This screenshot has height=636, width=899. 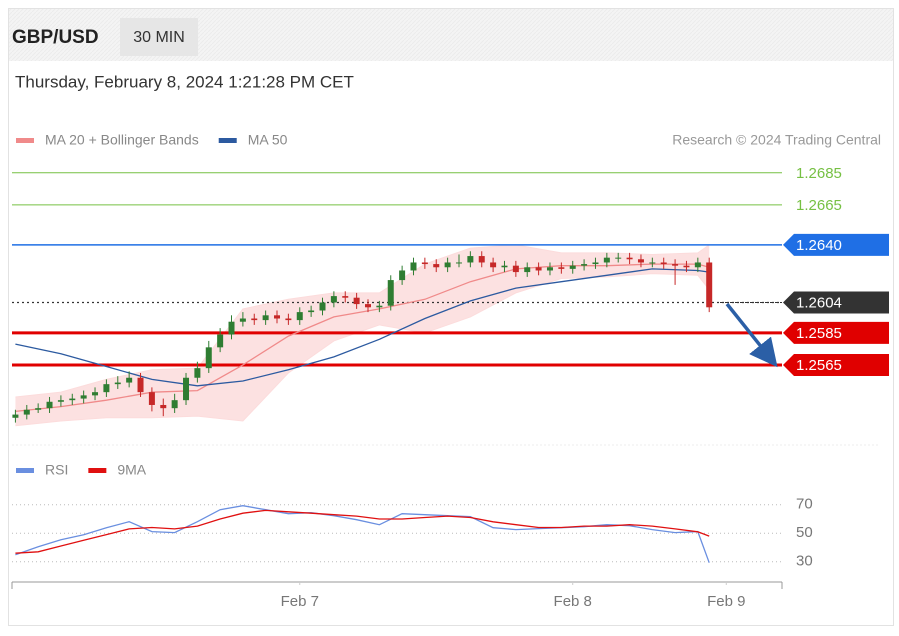 I want to click on y-tick-label: 70, so click(x=804, y=504).